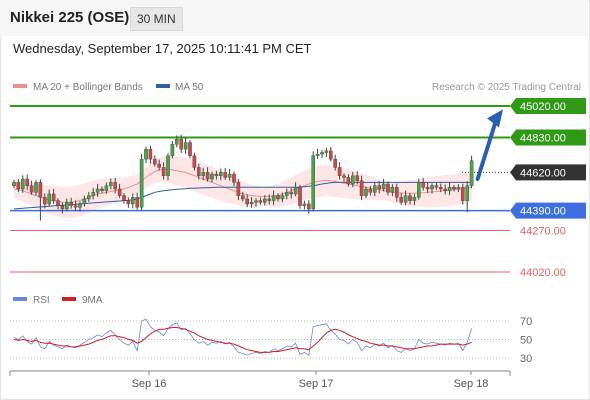 The height and width of the screenshot is (400, 590). Describe the element at coordinates (471, 384) in the screenshot. I see `x-tick-label-2: Sep 18` at that location.